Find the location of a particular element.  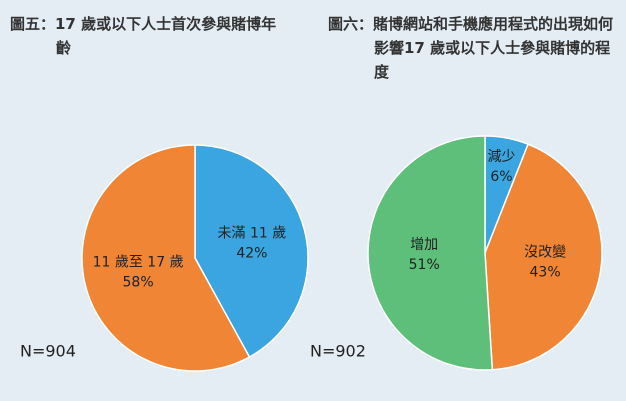

chart-title: 圖六：賭博網站和手機應用程式的出現如何影響17 歲或以下人士參與賭博的程度 is located at coordinates (471, 48).